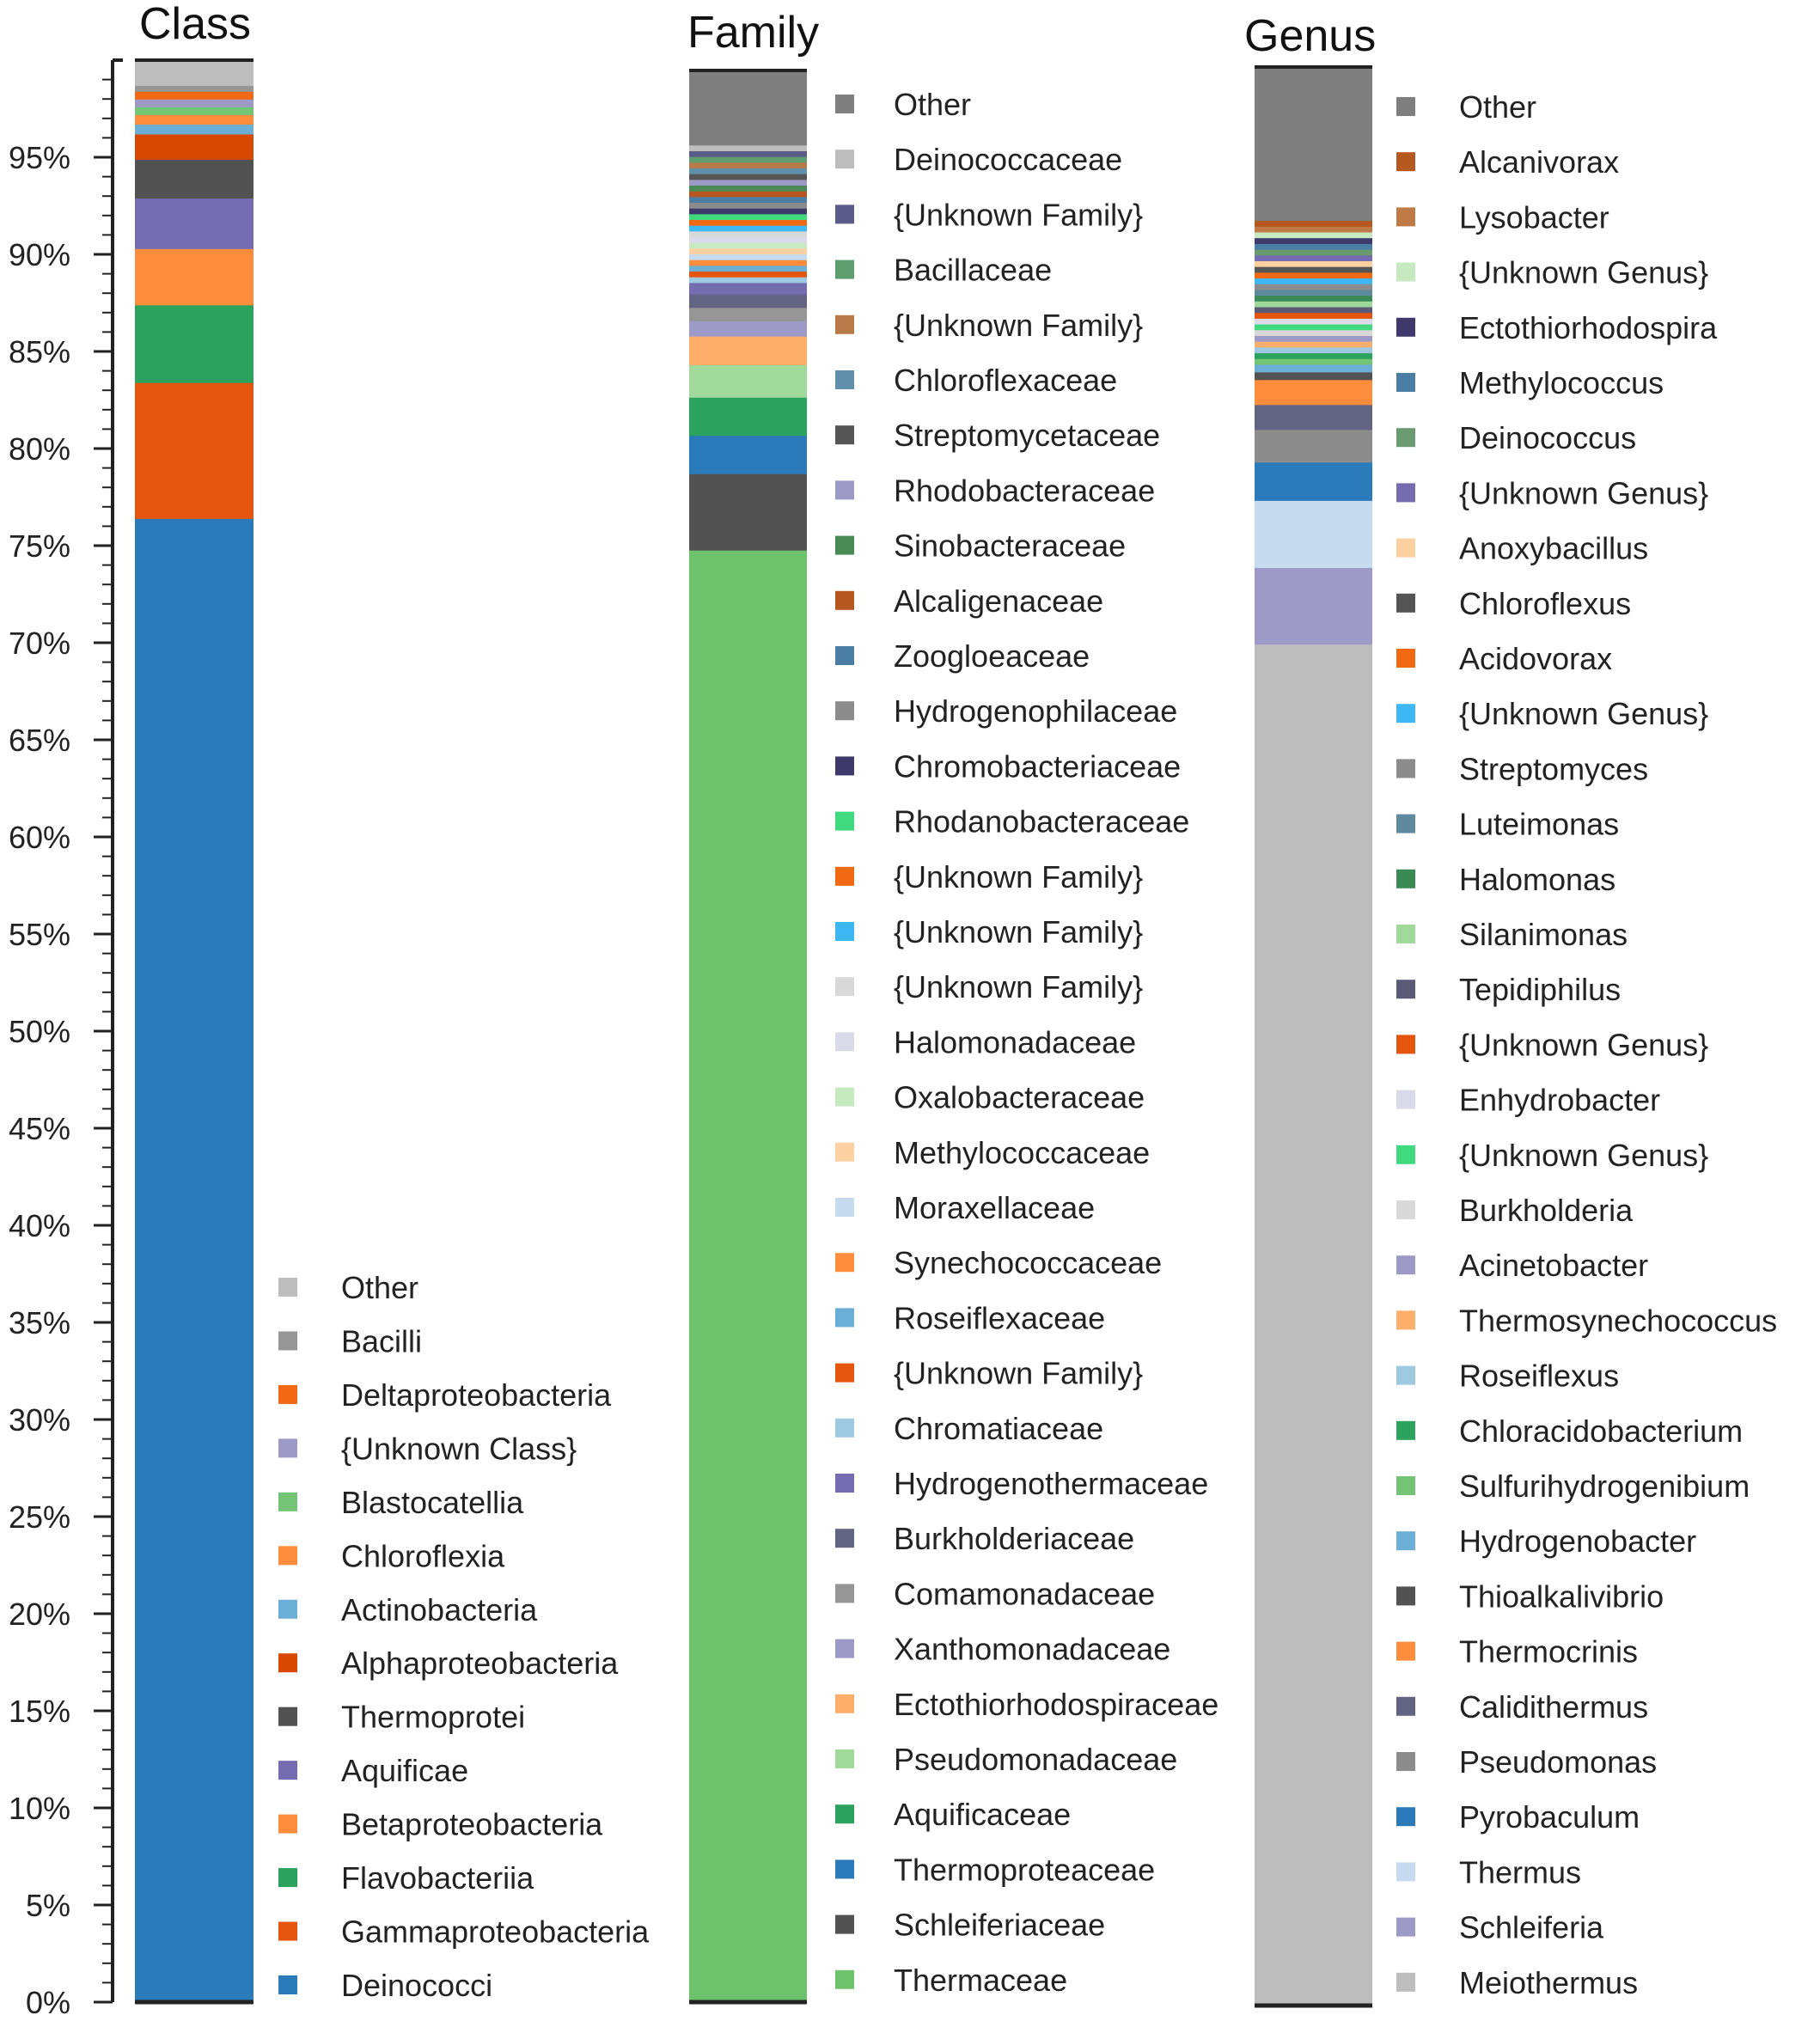 The height and width of the screenshot is (2021, 1820). I want to click on bar-segment-pyrobaculum, so click(1314, 481).